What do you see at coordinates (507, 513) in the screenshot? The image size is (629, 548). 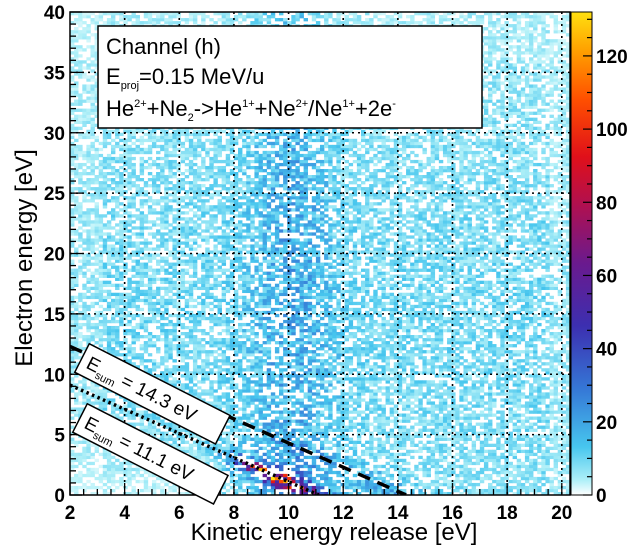 I see `x-tick-label: 18` at bounding box center [507, 513].